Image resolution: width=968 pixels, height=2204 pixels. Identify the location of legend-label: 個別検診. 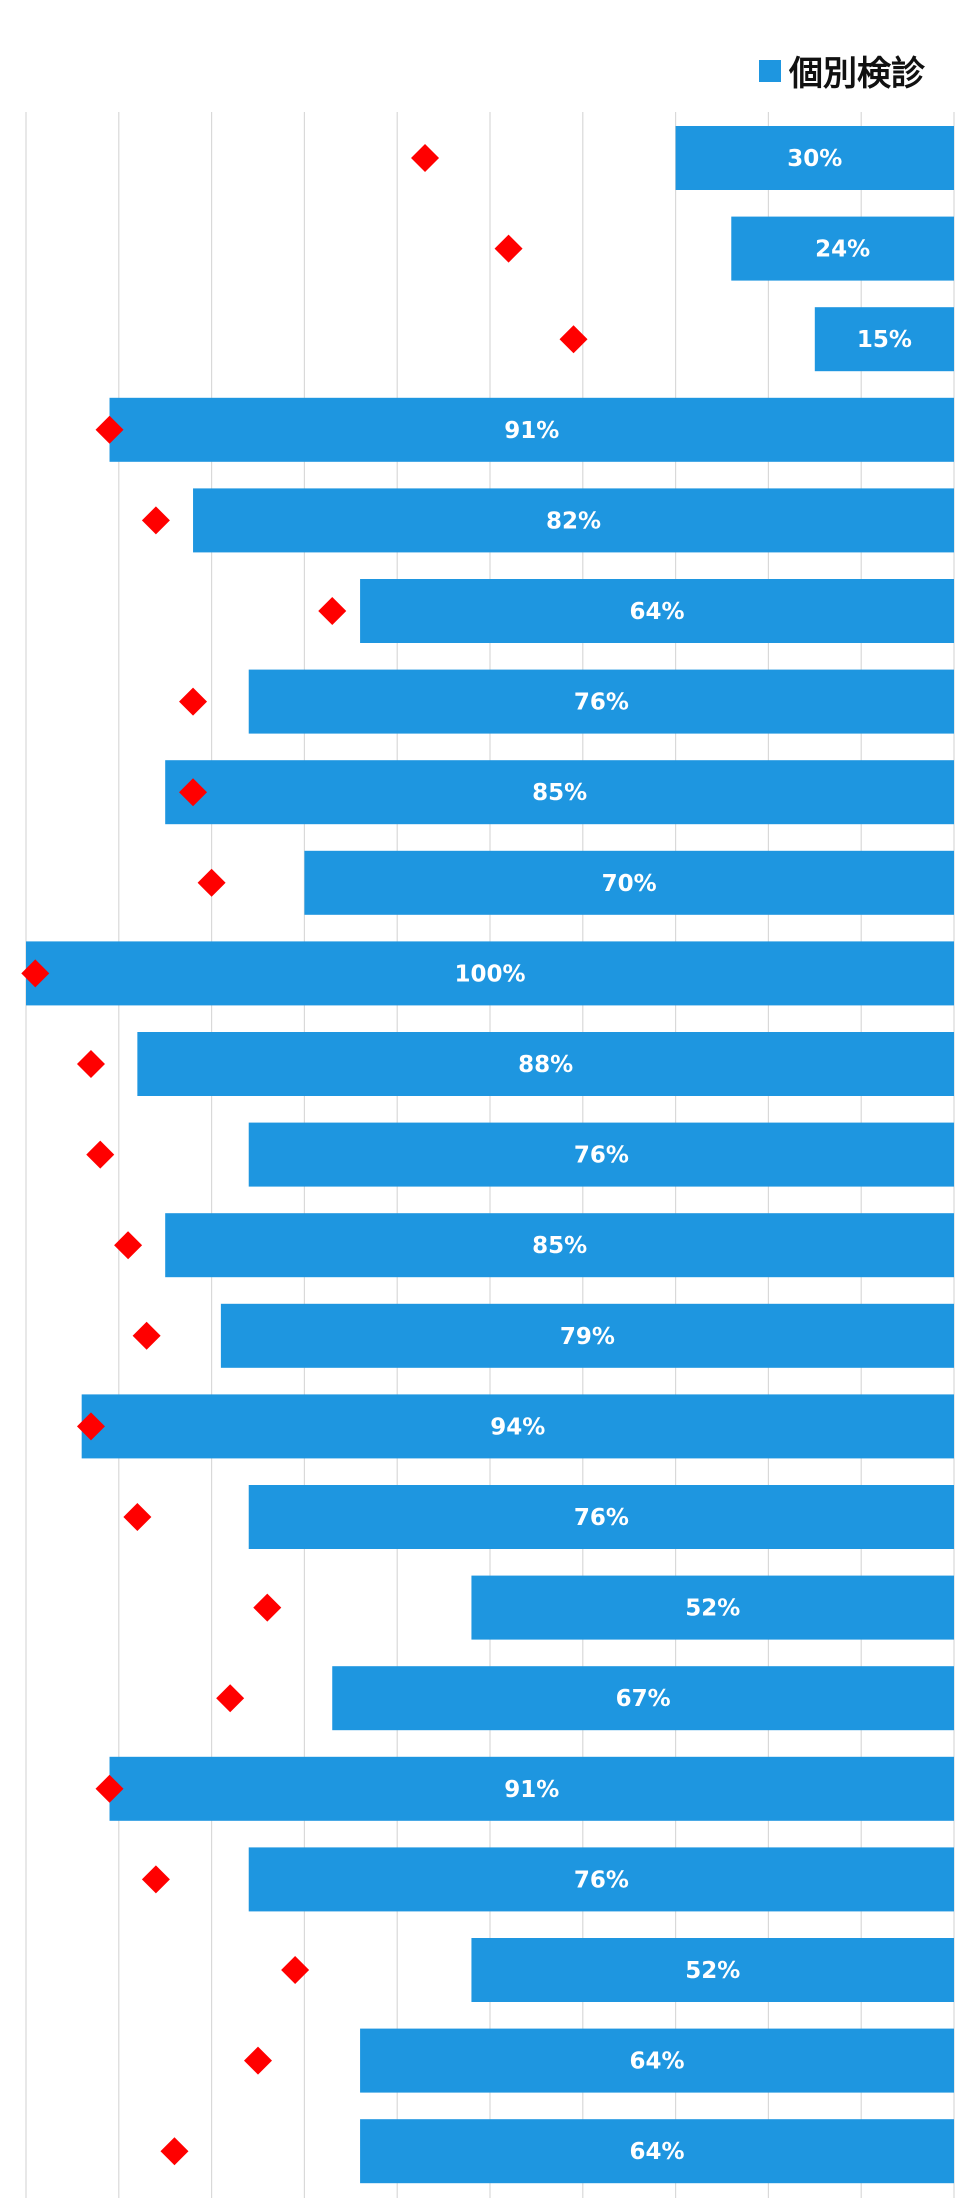
(857, 74).